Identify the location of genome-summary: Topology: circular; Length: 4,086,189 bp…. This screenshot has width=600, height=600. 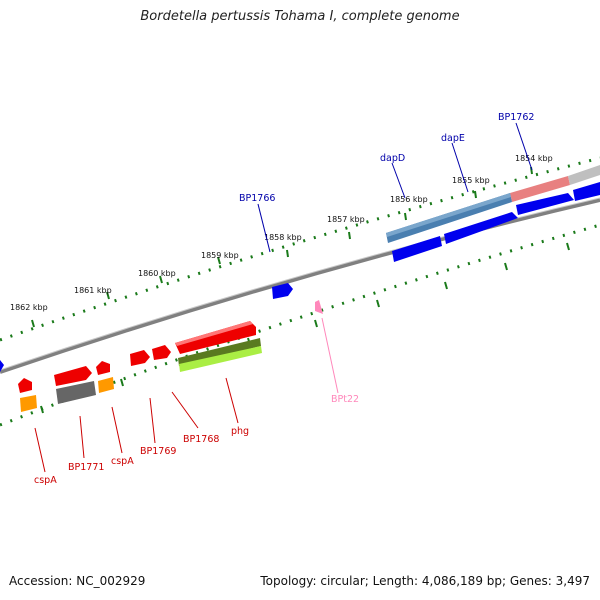
(425, 581).